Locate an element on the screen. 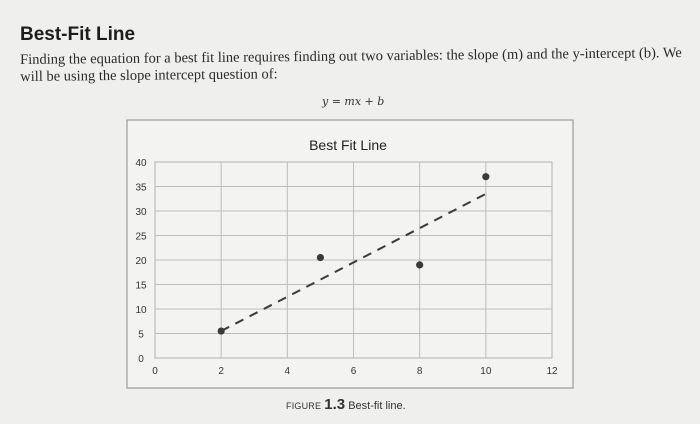 This screenshot has height=424, width=700. best-fit-line is located at coordinates (353, 262).